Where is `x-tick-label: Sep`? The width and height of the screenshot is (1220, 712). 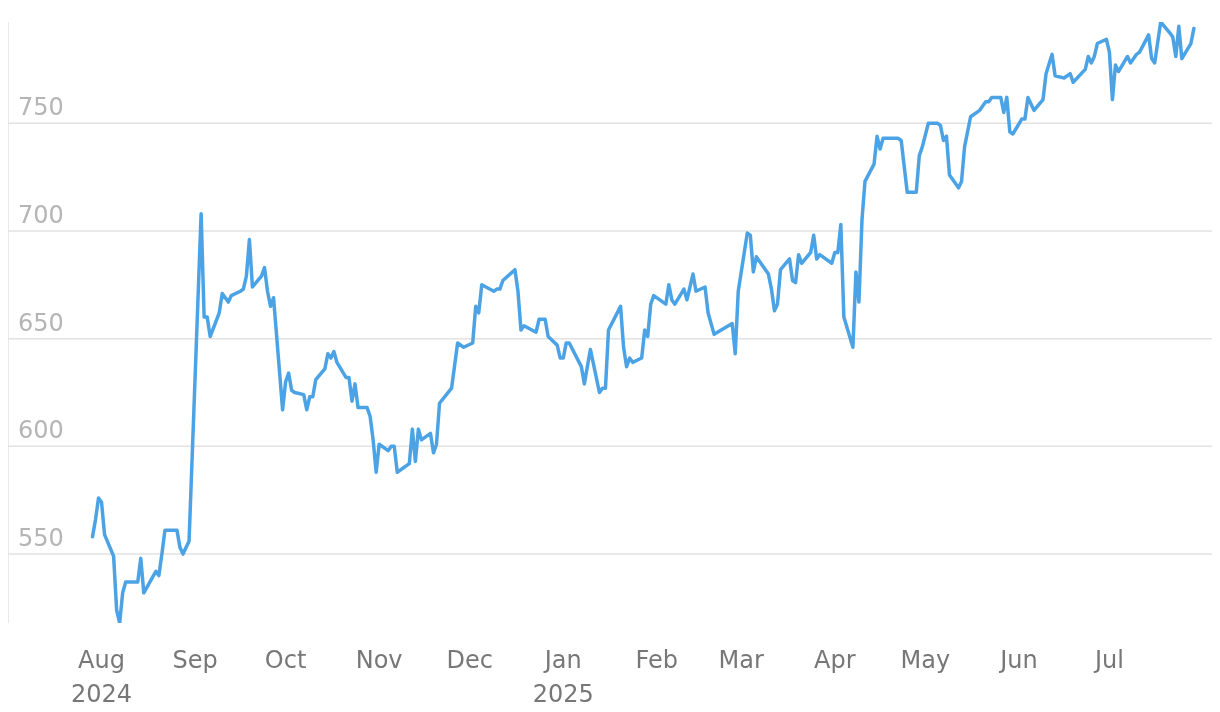 x-tick-label: Sep is located at coordinates (195, 660).